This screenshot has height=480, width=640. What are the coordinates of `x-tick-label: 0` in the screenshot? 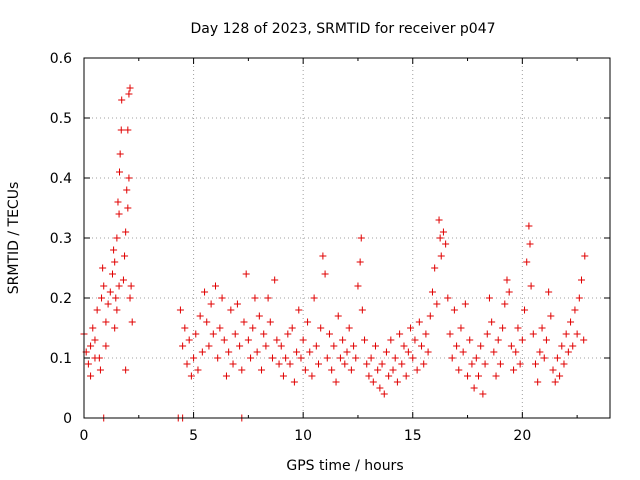 It's located at (84, 436).